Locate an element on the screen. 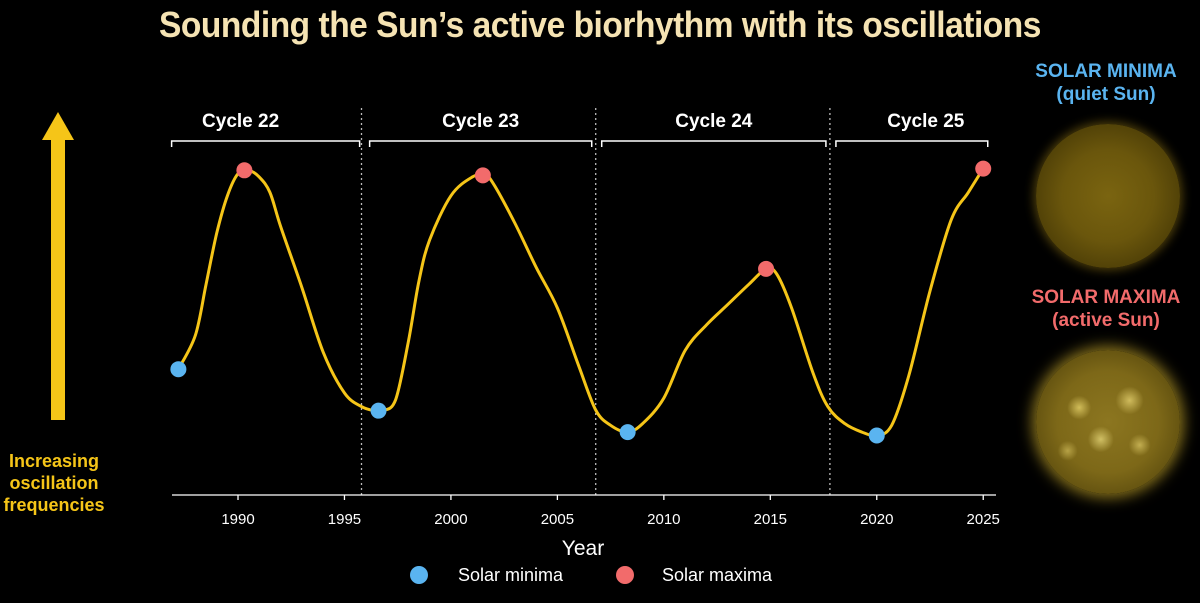 The image size is (1200, 603). x-tick-label: 2025 is located at coordinates (983, 519).